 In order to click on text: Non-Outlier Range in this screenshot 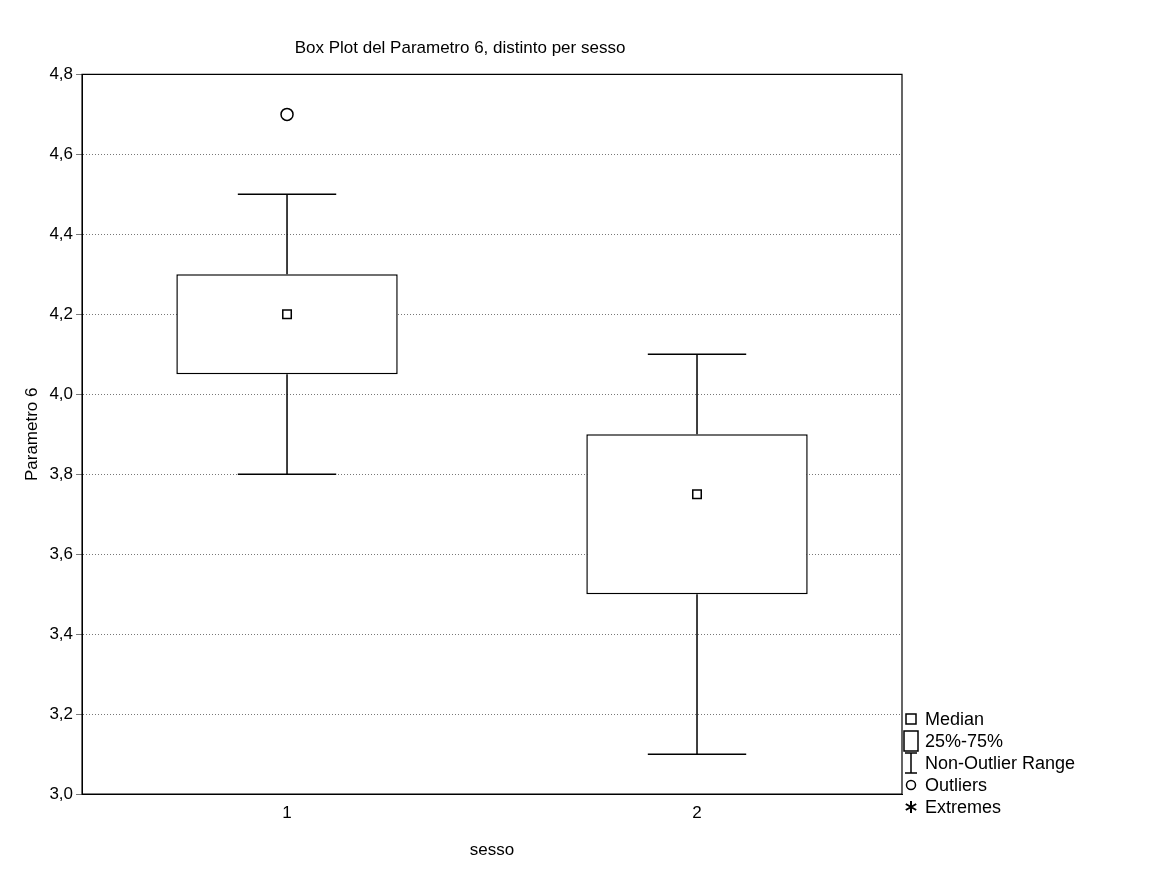, I will do `click(1000, 763)`.